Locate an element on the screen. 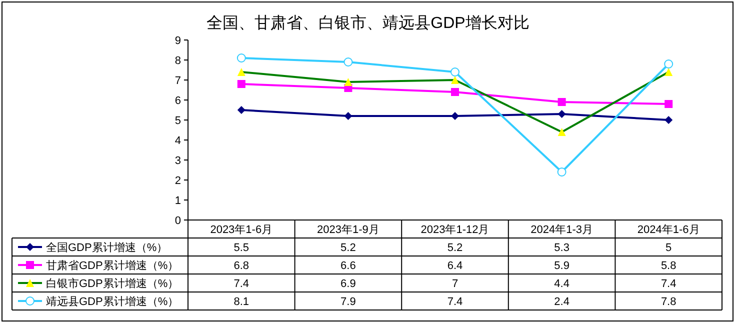  legend-label: 白银市GDP累计增速（%） is located at coordinates (112, 283).